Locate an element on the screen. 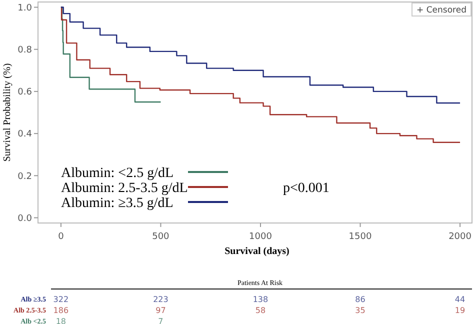 The height and width of the screenshot is (324, 474). y-tick-label: 0.2 is located at coordinates (25, 177).